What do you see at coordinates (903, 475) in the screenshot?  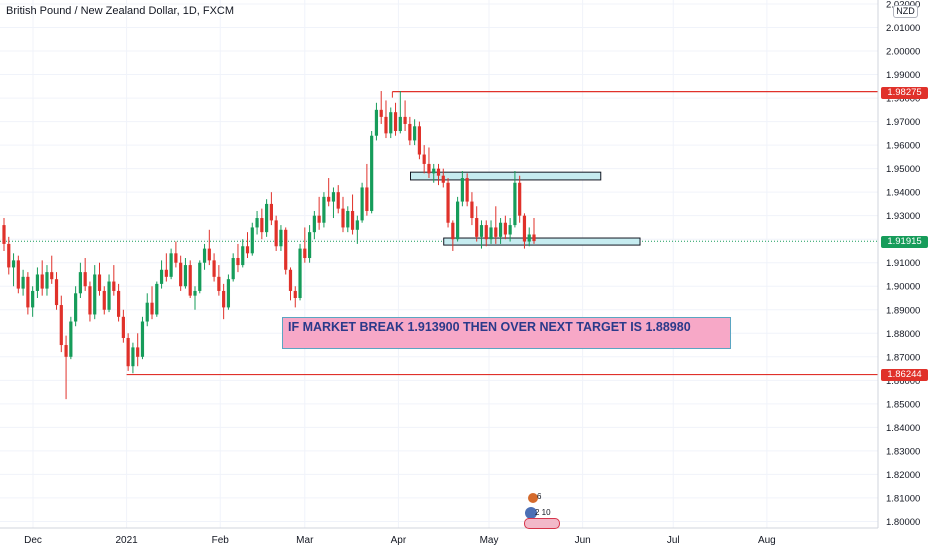 I see `price-tick-label: 1.82000` at bounding box center [903, 475].